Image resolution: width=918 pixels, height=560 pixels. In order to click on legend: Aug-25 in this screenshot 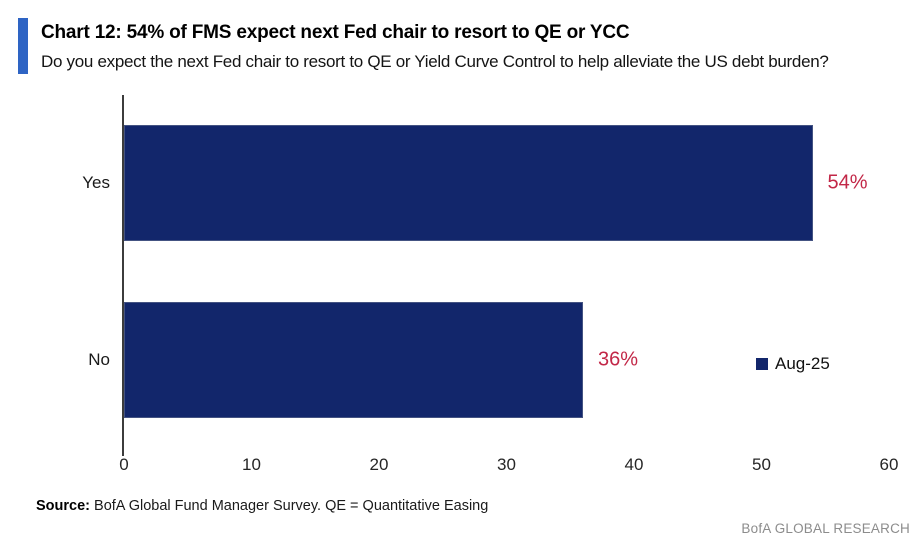, I will do `click(793, 364)`.